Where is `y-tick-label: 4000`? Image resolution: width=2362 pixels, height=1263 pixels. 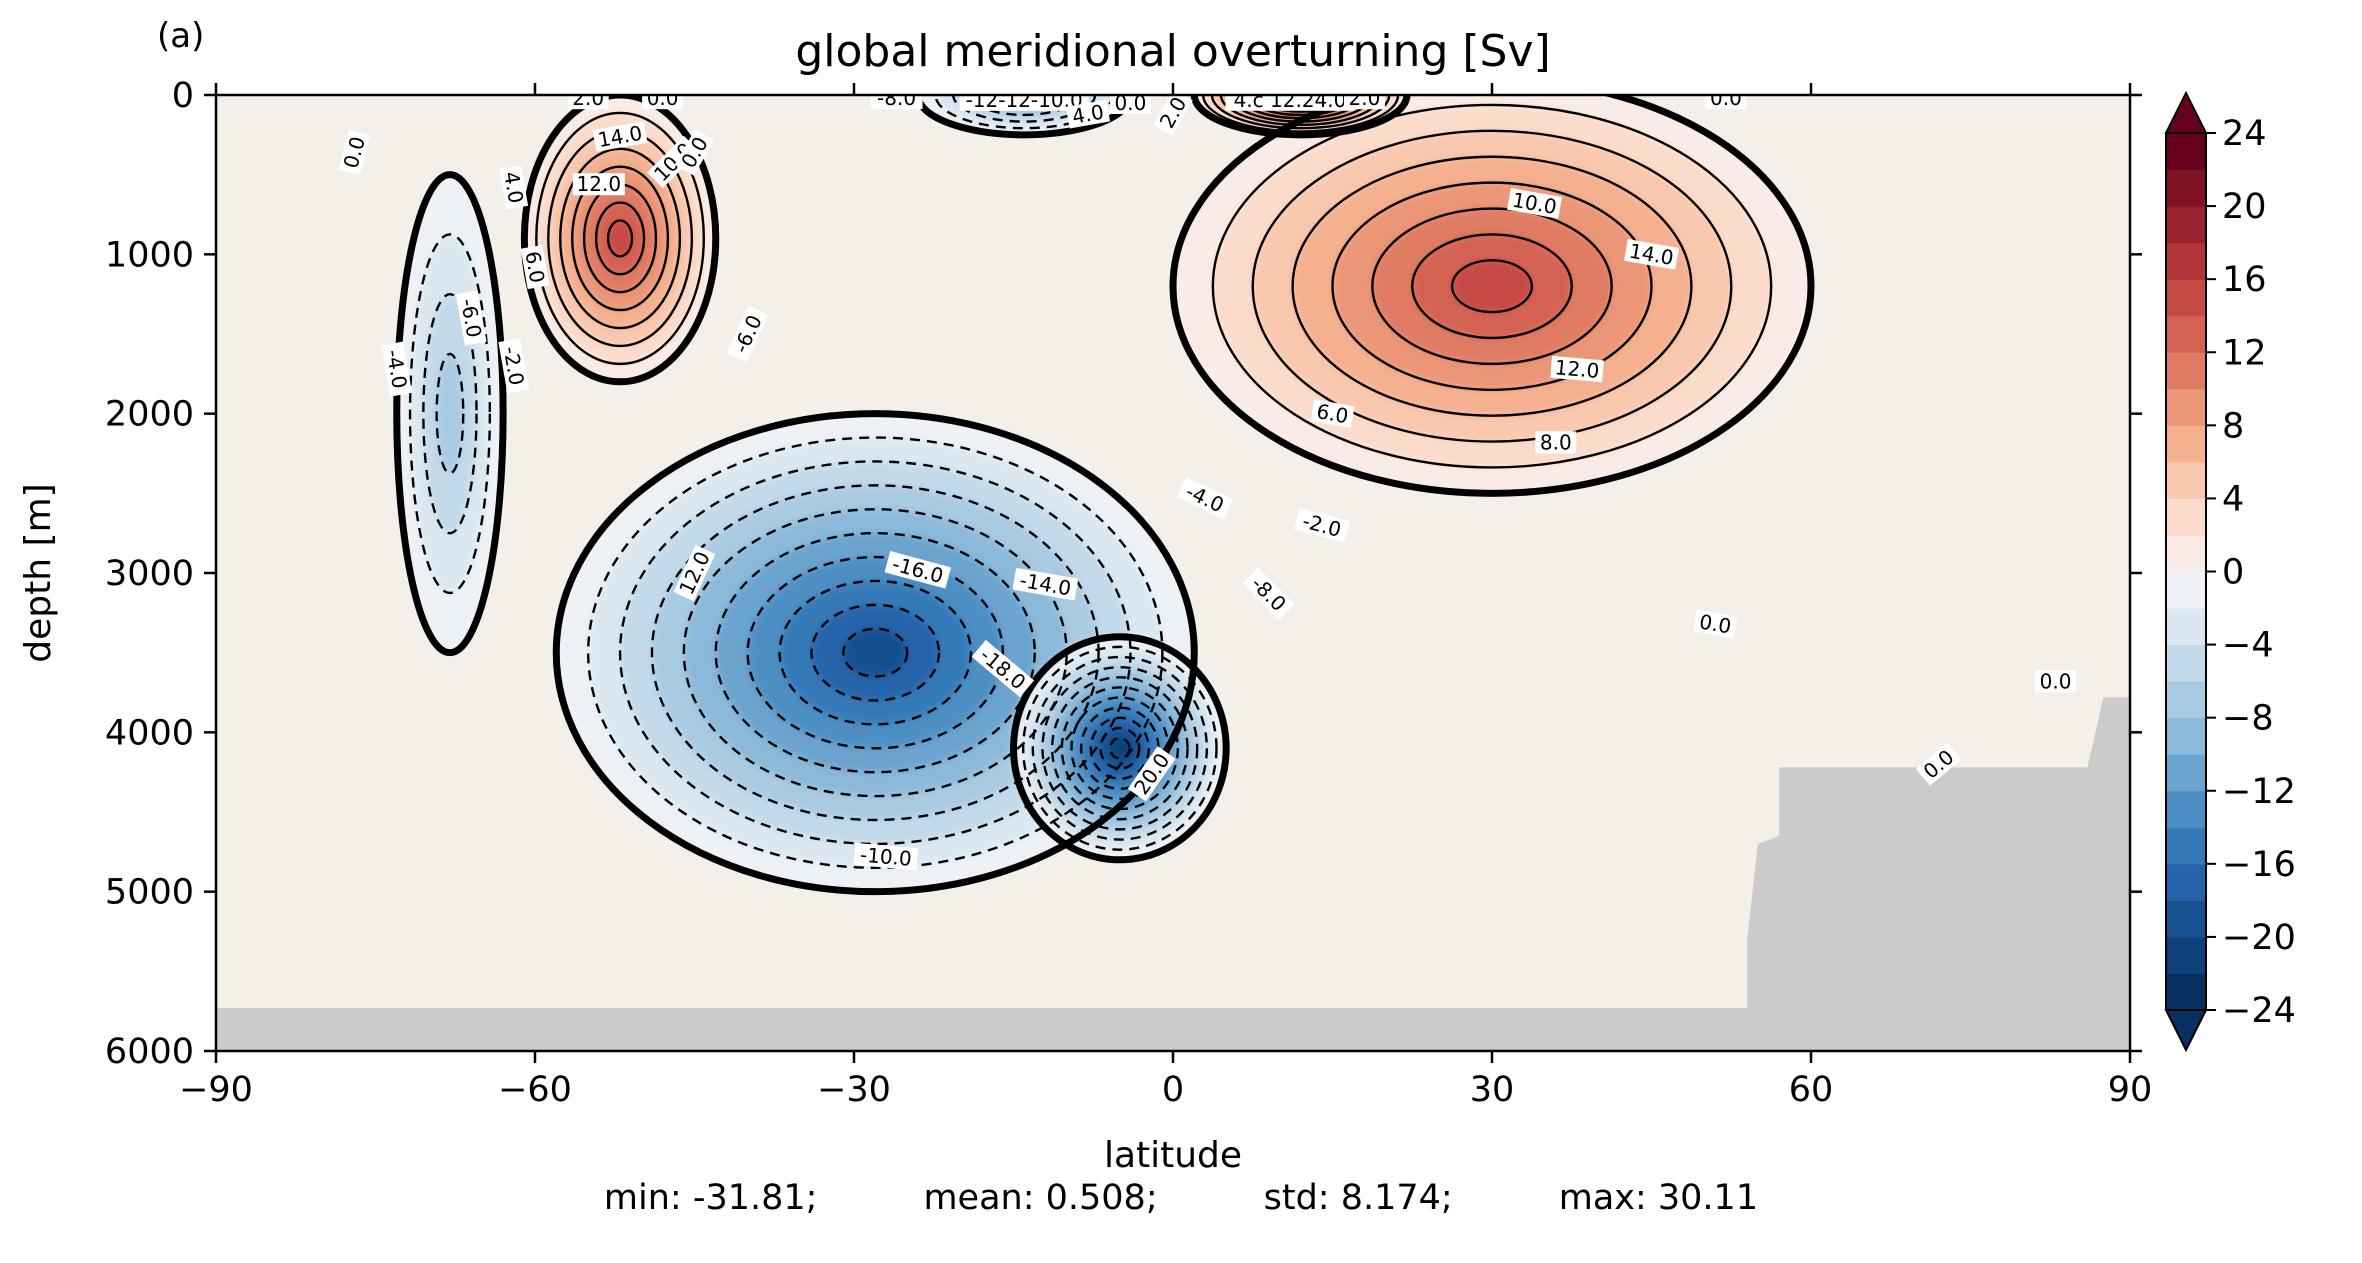
y-tick-label: 4000 is located at coordinates (149, 733).